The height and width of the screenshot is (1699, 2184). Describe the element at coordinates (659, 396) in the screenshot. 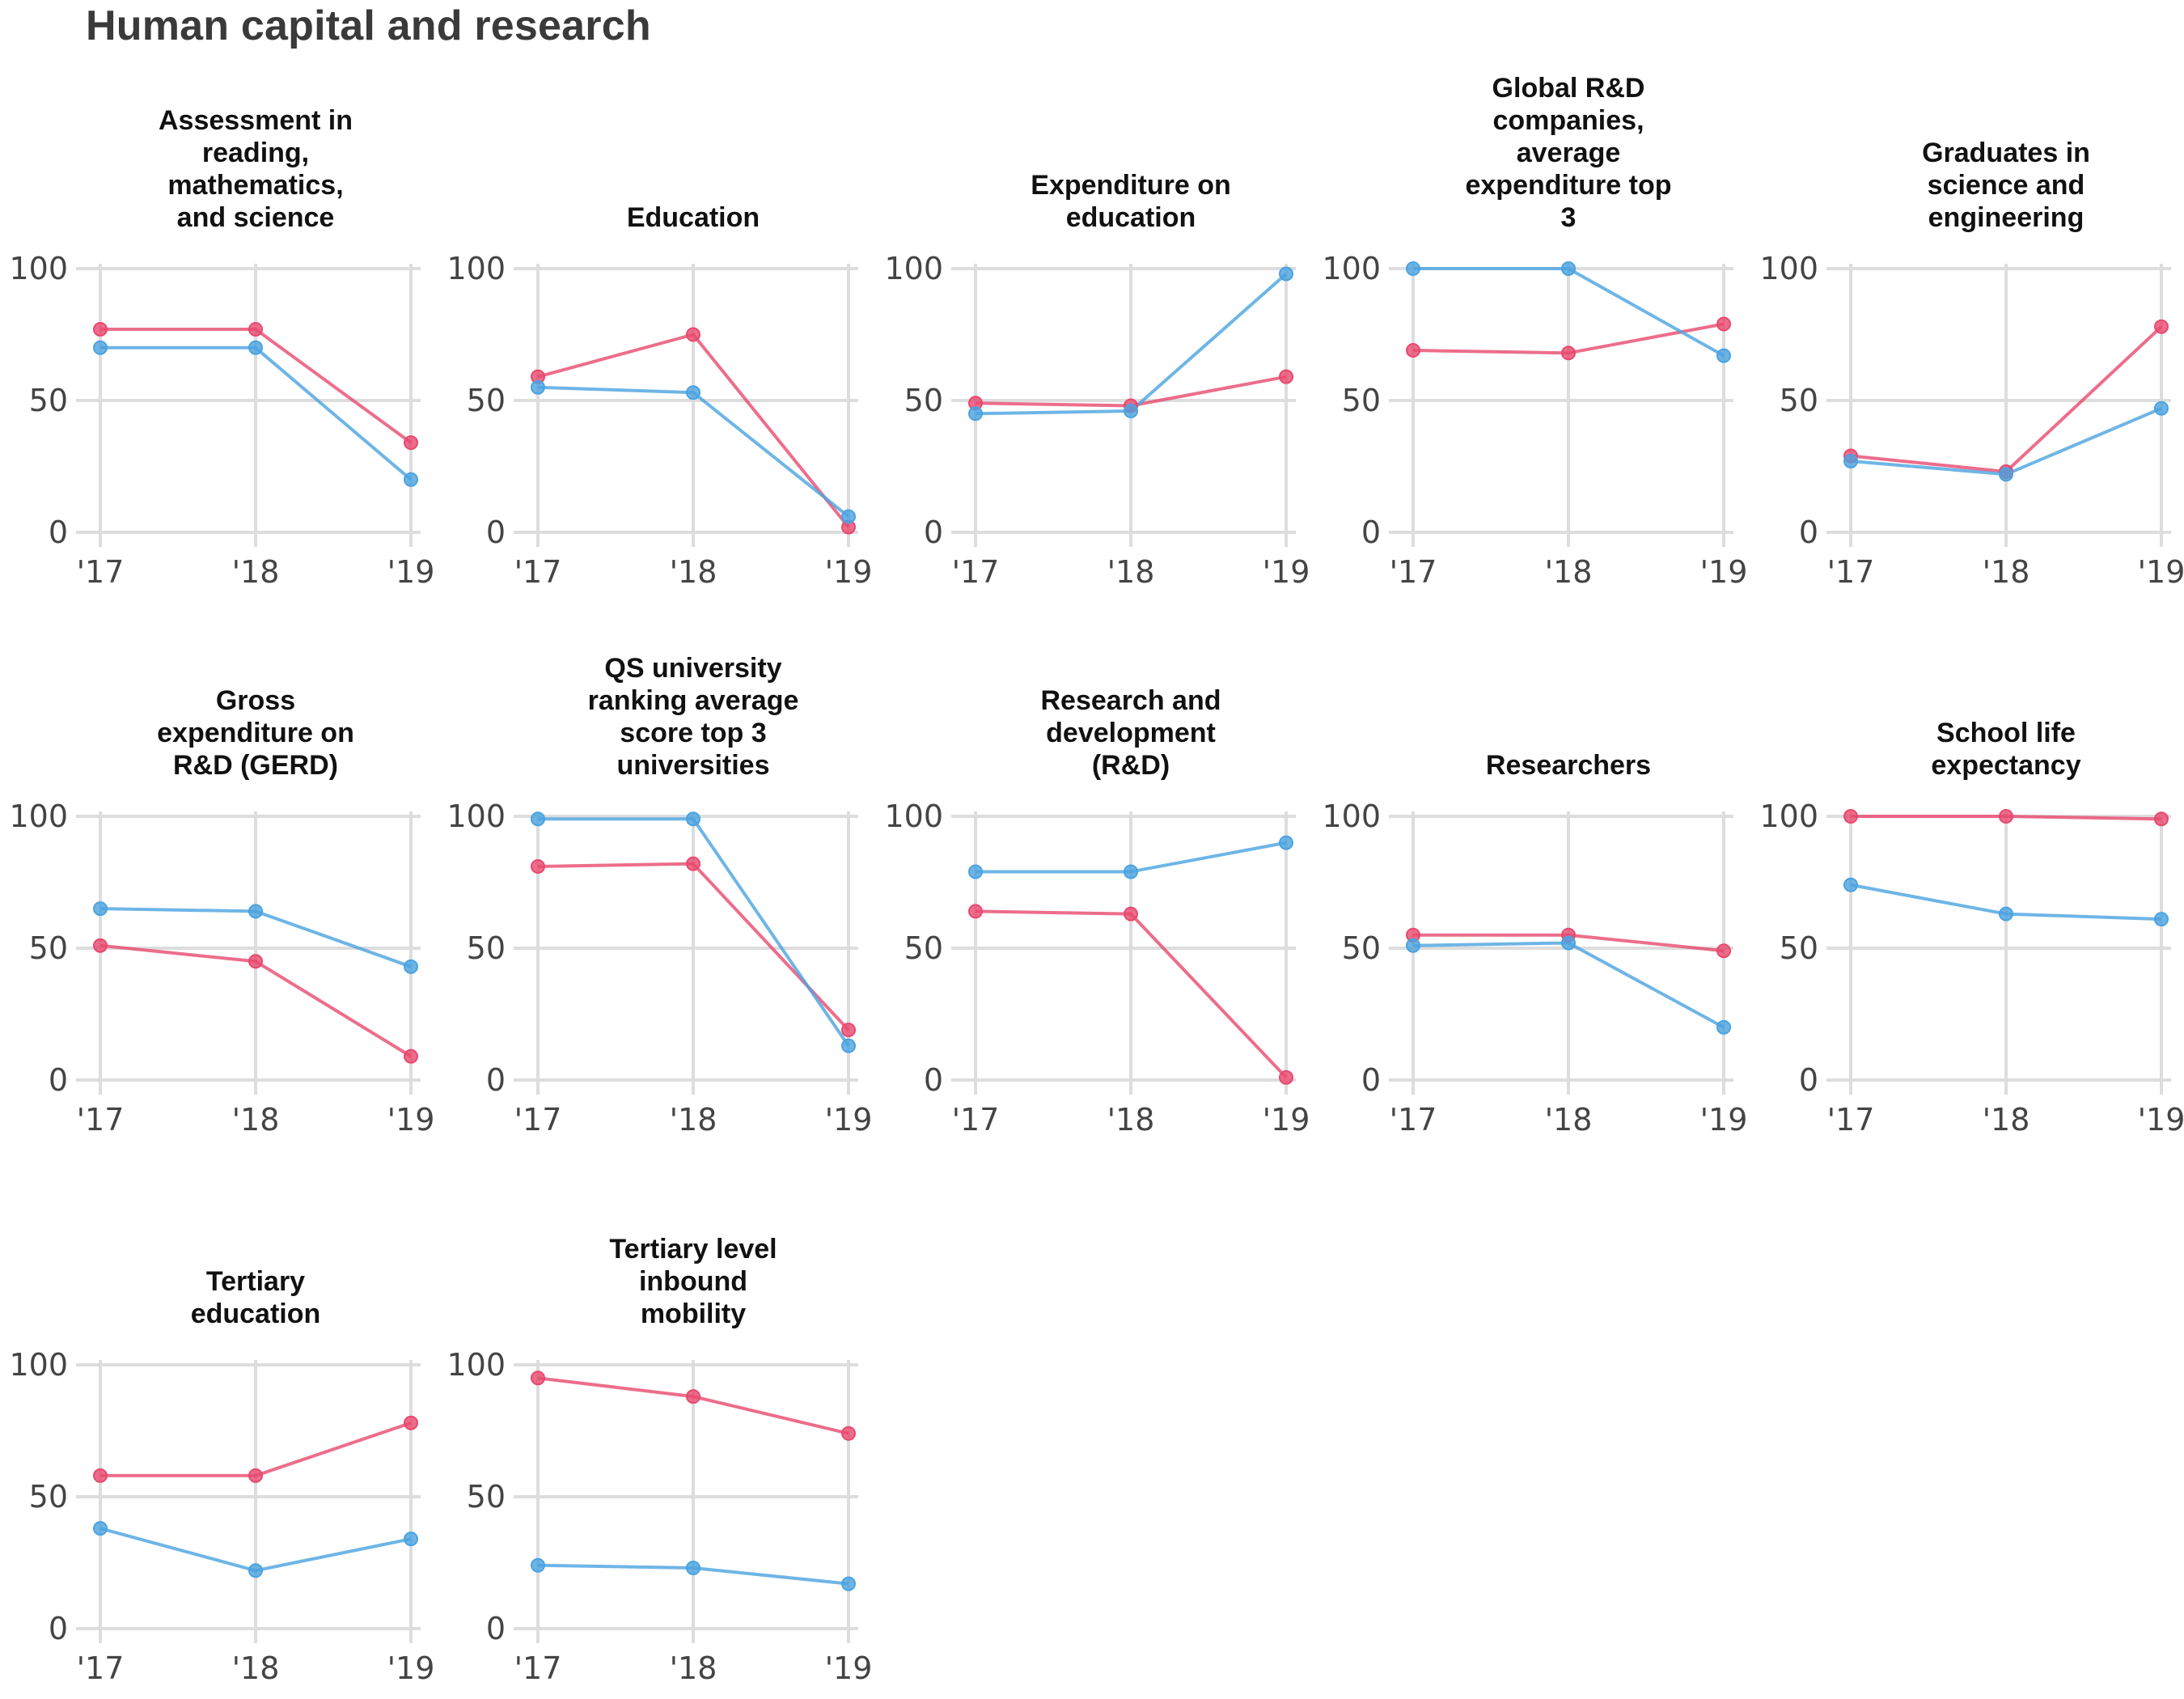

I see `panel-2: Education 0 50 100 '17 '18 '19` at that location.